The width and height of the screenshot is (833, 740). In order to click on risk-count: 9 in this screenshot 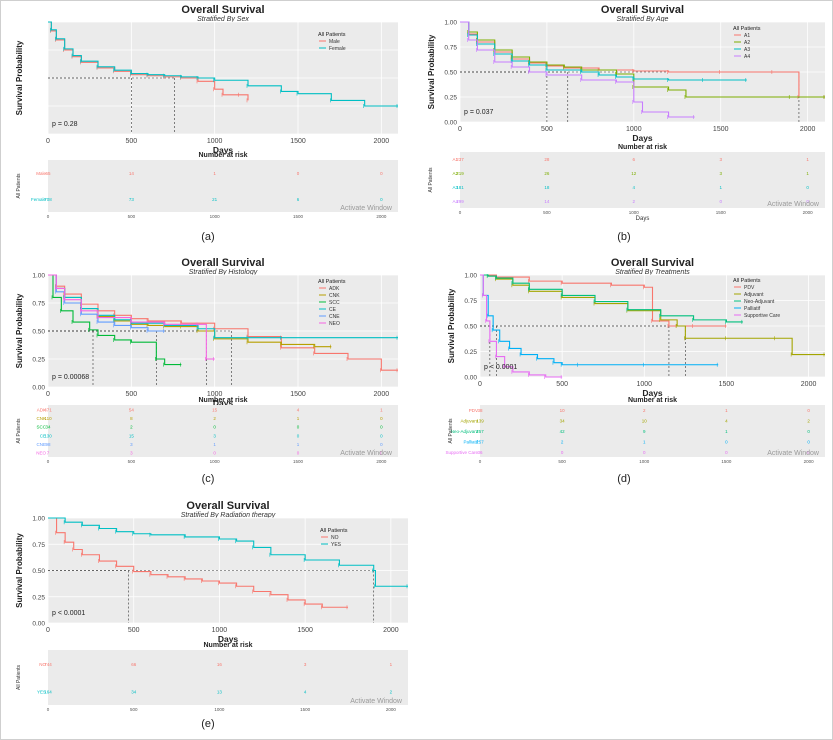, I will do `click(644, 431)`.